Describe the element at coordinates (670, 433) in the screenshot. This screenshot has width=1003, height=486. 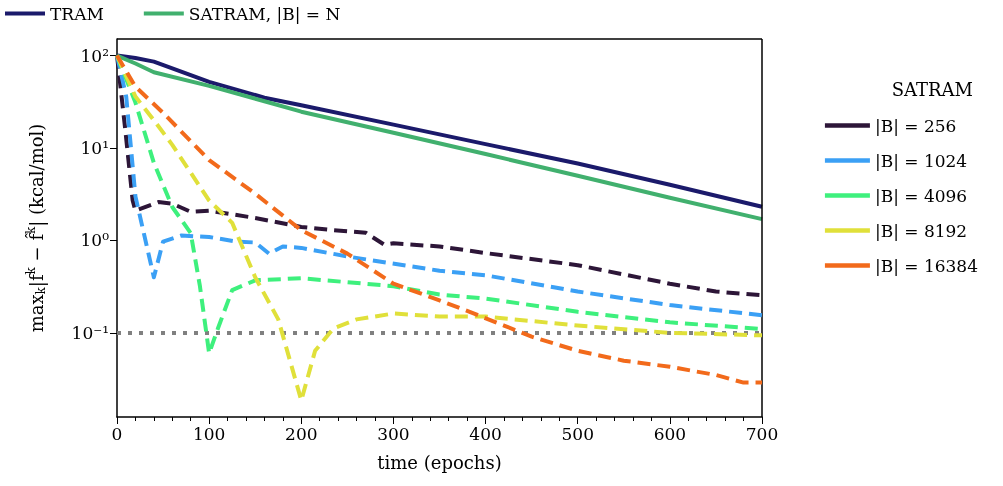
I see `x-tick-label: 600` at that location.